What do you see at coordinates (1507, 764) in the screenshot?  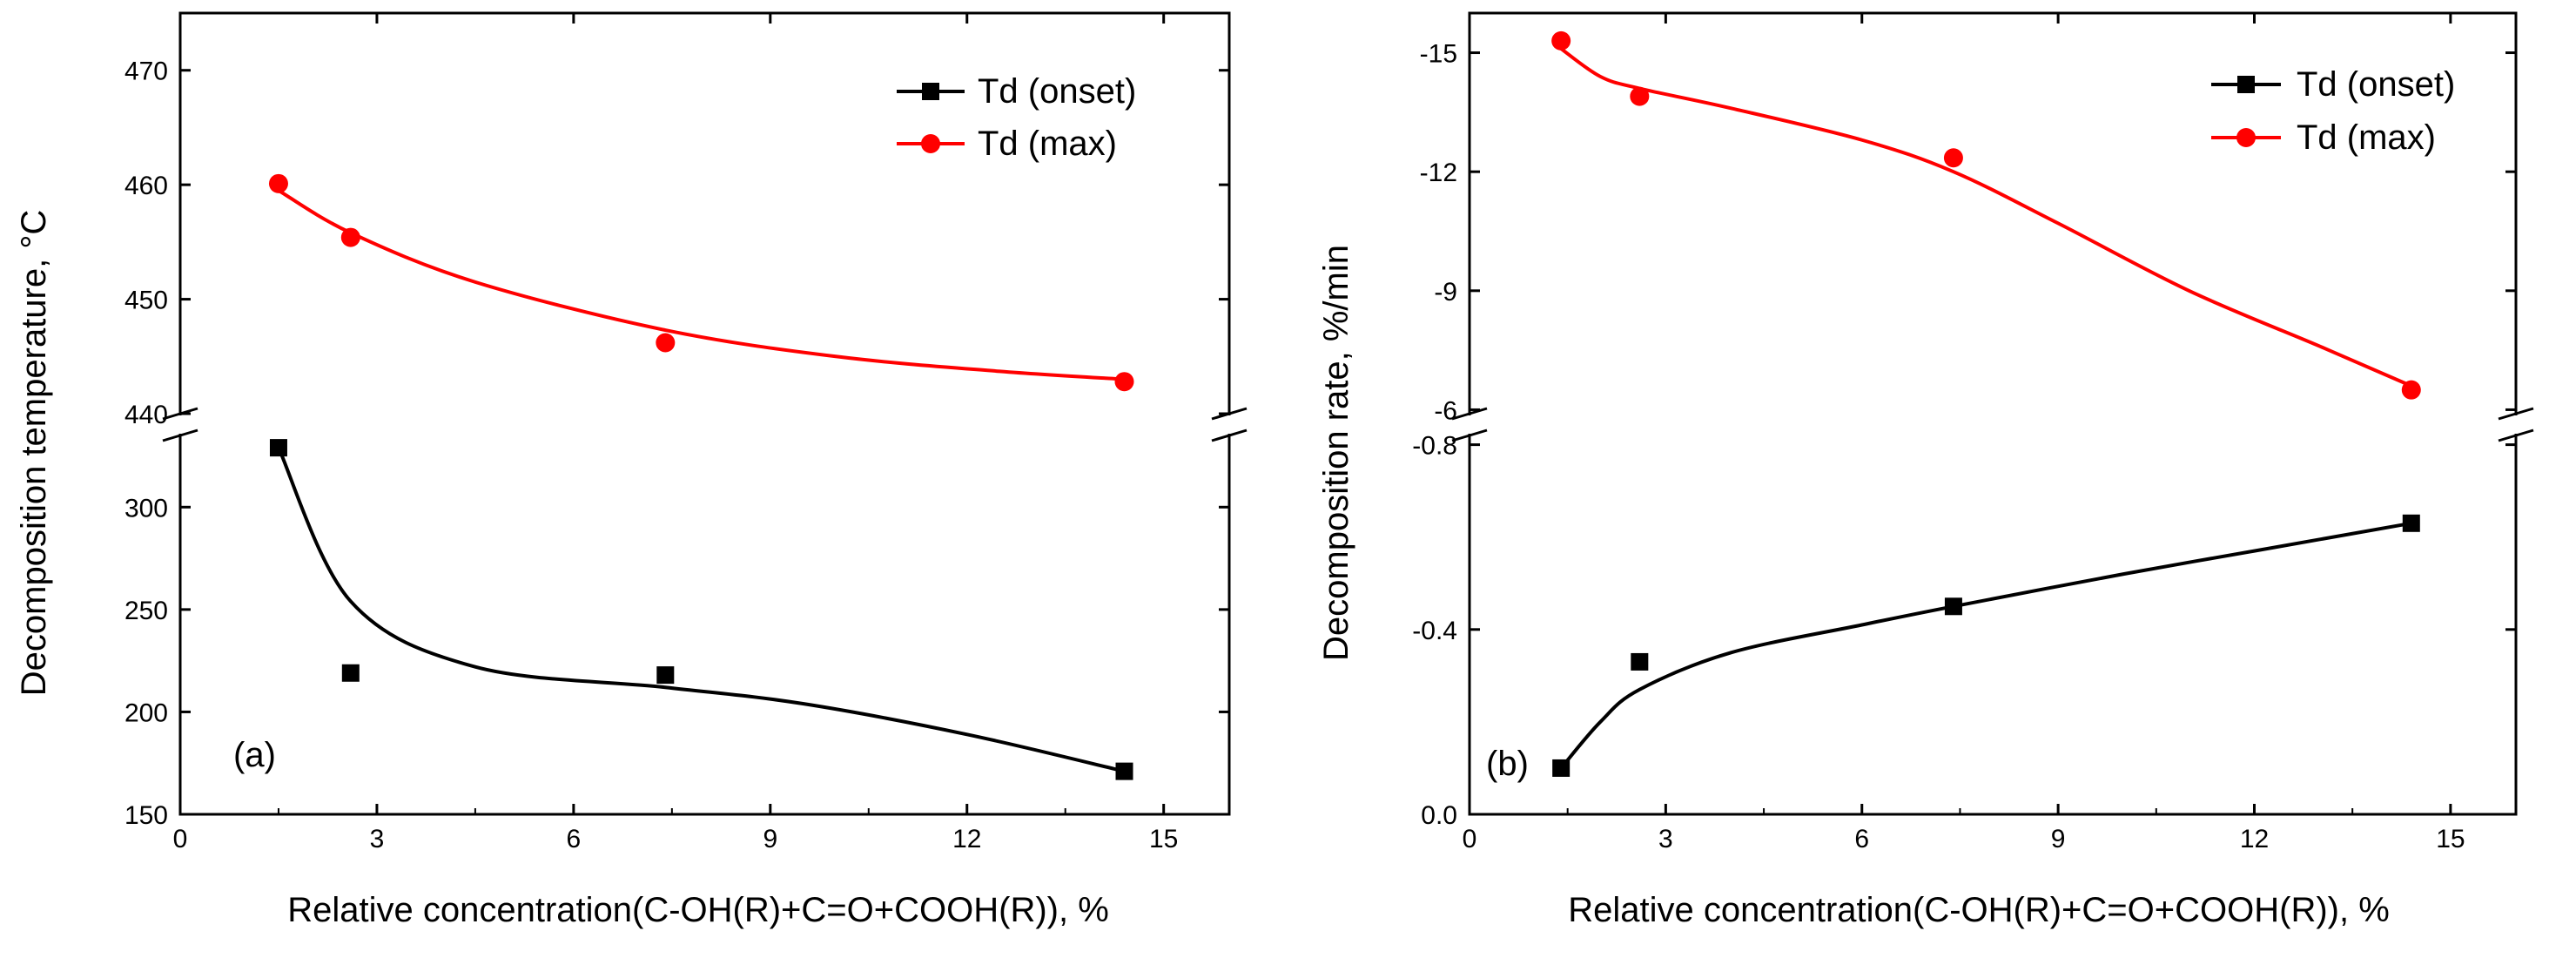 I see `panel-label: (b)` at bounding box center [1507, 764].